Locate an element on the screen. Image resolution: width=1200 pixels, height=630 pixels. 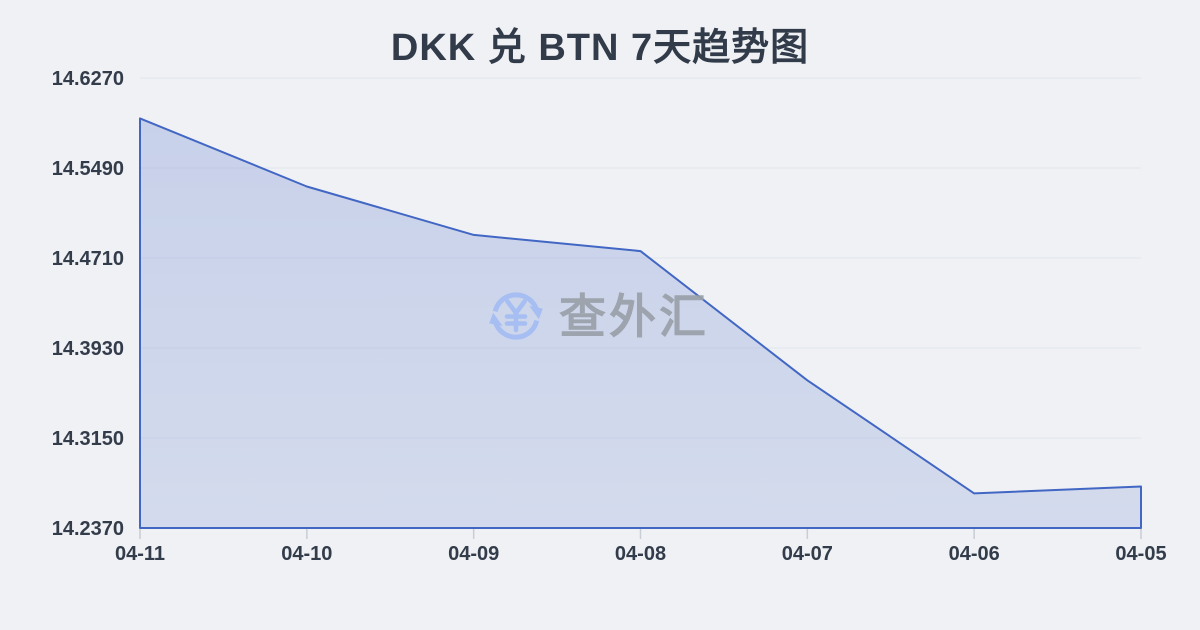
currency-exchange-icon is located at coordinates (516, 316).